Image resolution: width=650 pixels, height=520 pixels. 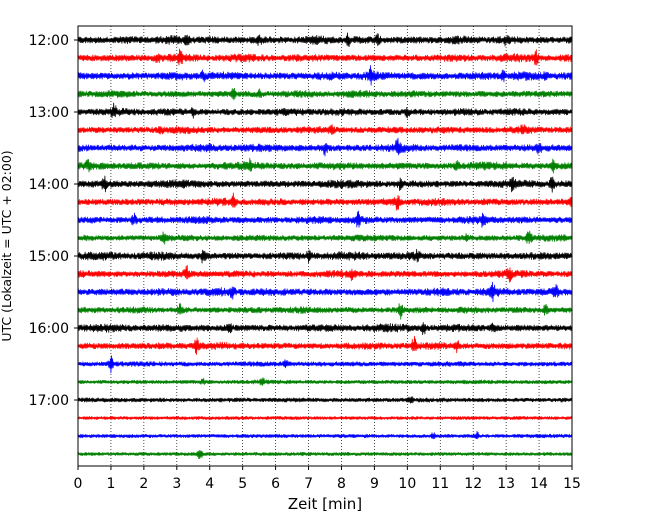 What do you see at coordinates (53, 221) in the screenshot?
I see `y-axis: 12:00 13:00 14:00 15:00 16:00 17:00` at bounding box center [53, 221].